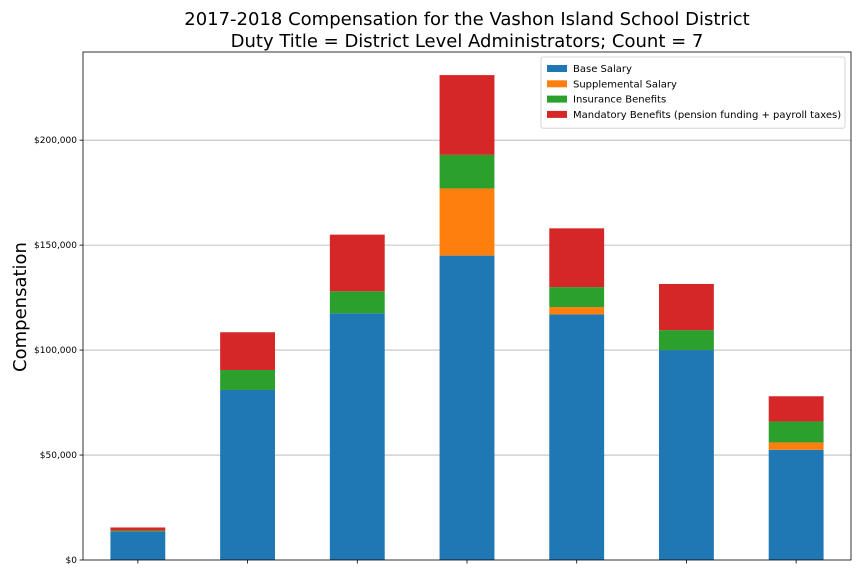 This screenshot has width=864, height=576. What do you see at coordinates (625, 84) in the screenshot?
I see `legend-label-2: Supplemental Salary` at bounding box center [625, 84].